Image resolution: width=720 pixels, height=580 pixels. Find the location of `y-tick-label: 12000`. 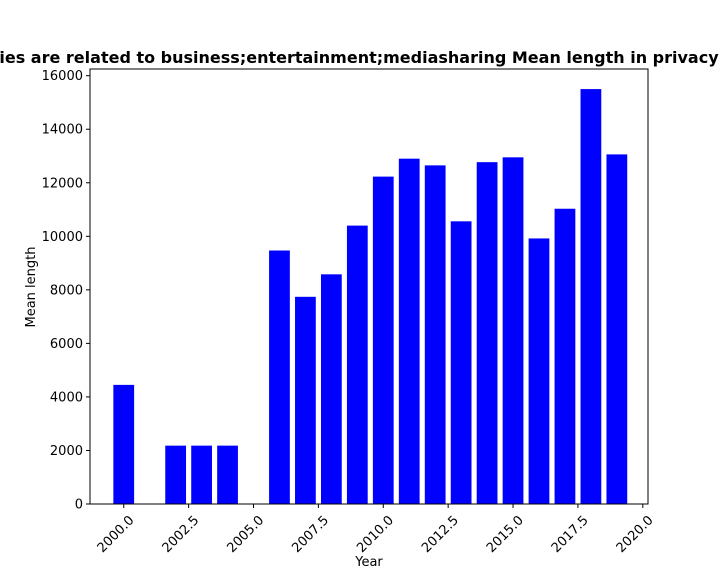

y-tick-label: 12000 is located at coordinates (62, 183).